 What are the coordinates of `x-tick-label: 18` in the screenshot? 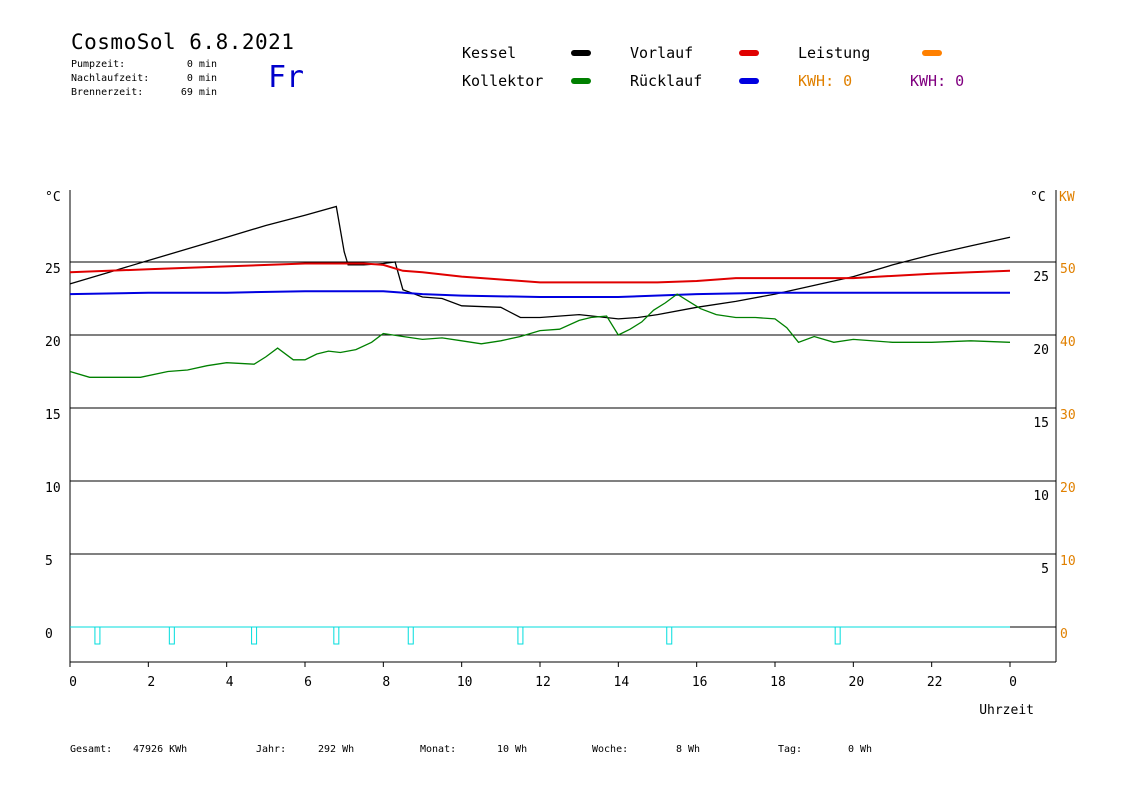 It's located at (778, 682).